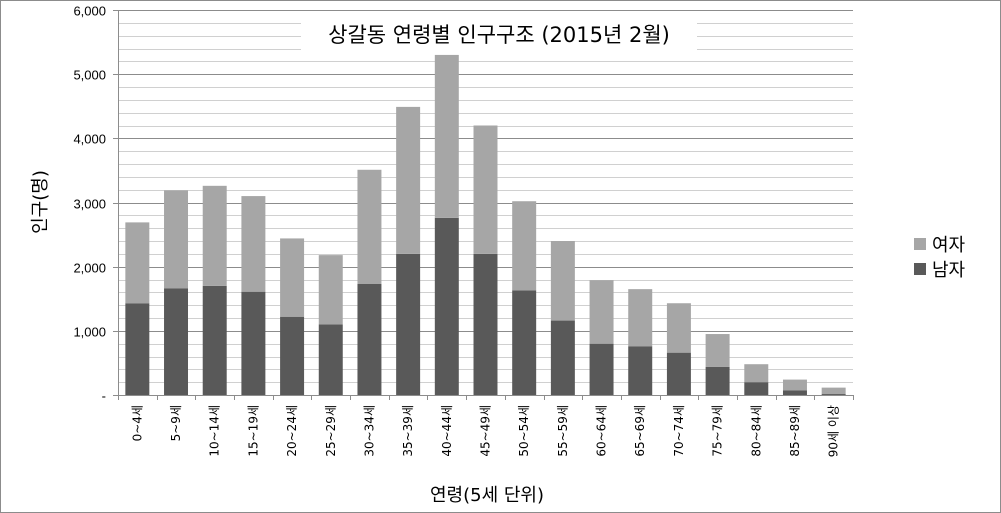 This screenshot has height=513, width=1001. Describe the element at coordinates (408, 431) in the screenshot. I see `x-tick-label: 35~39세` at that location.